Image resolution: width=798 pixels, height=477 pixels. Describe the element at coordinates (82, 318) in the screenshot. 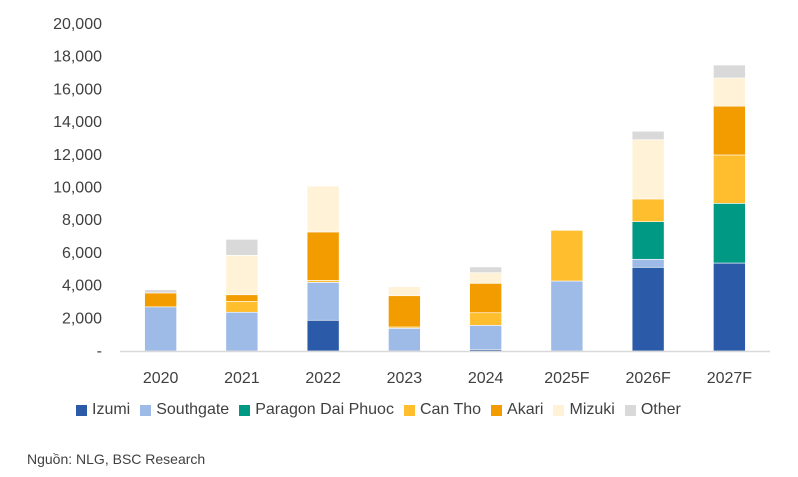

I see `y-tick-label: 2,000` at that location.